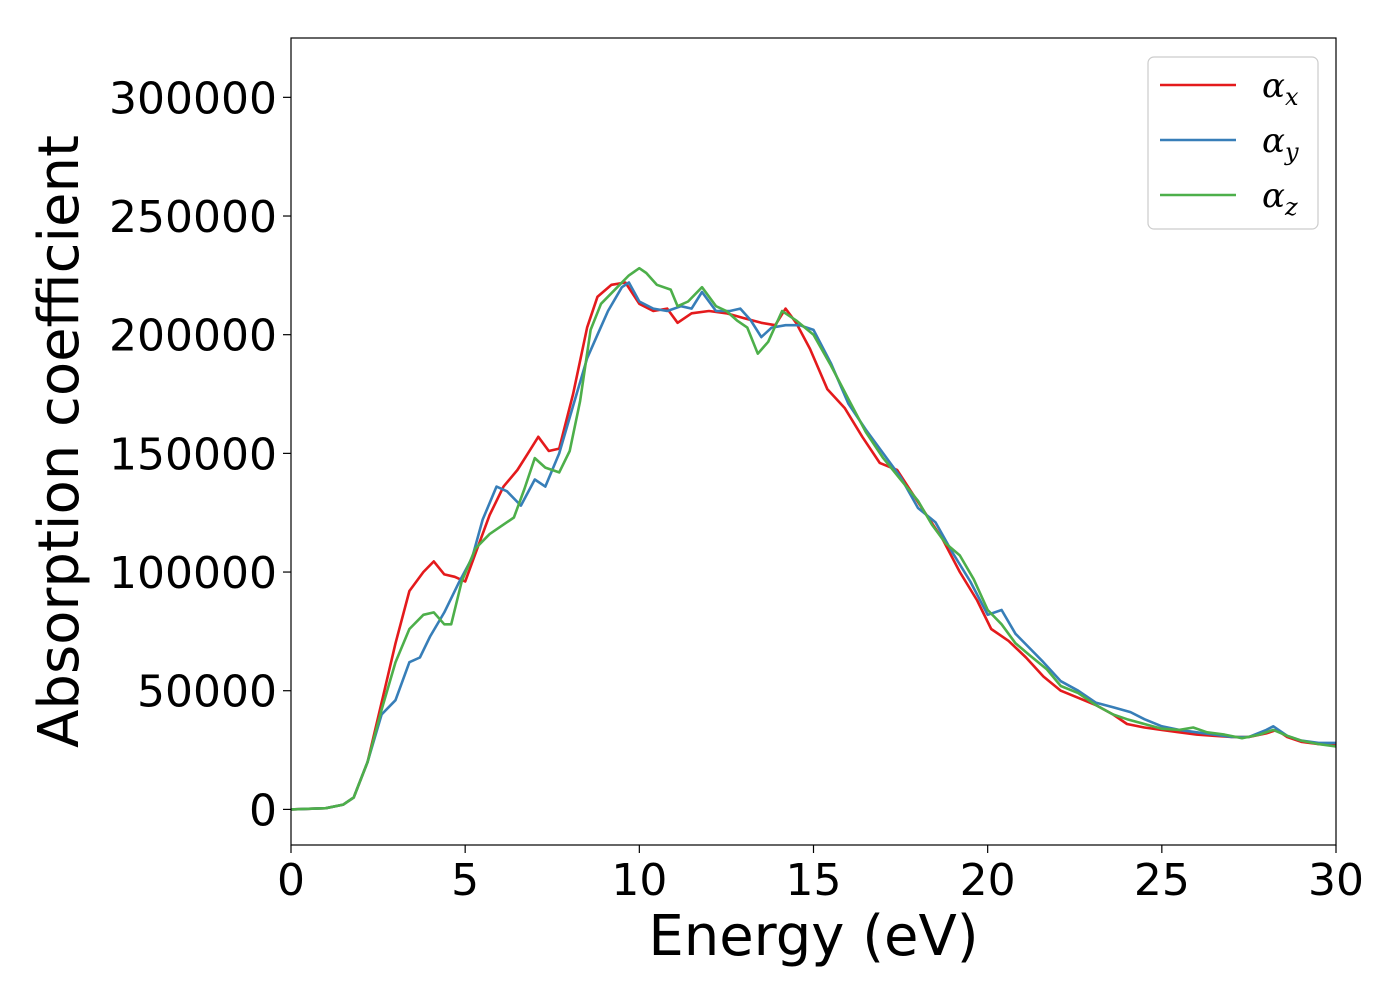 This screenshot has height=1000, width=1400. I want to click on y-tick-label: 0, so click(263, 810).